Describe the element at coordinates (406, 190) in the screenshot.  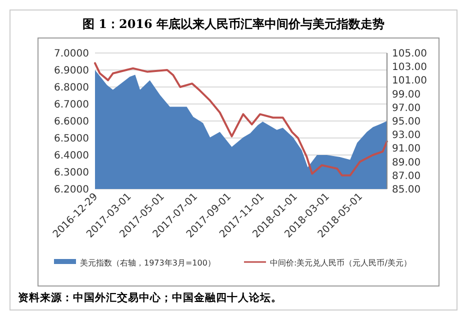
I see `y2-tick-label: 85.00` at that location.